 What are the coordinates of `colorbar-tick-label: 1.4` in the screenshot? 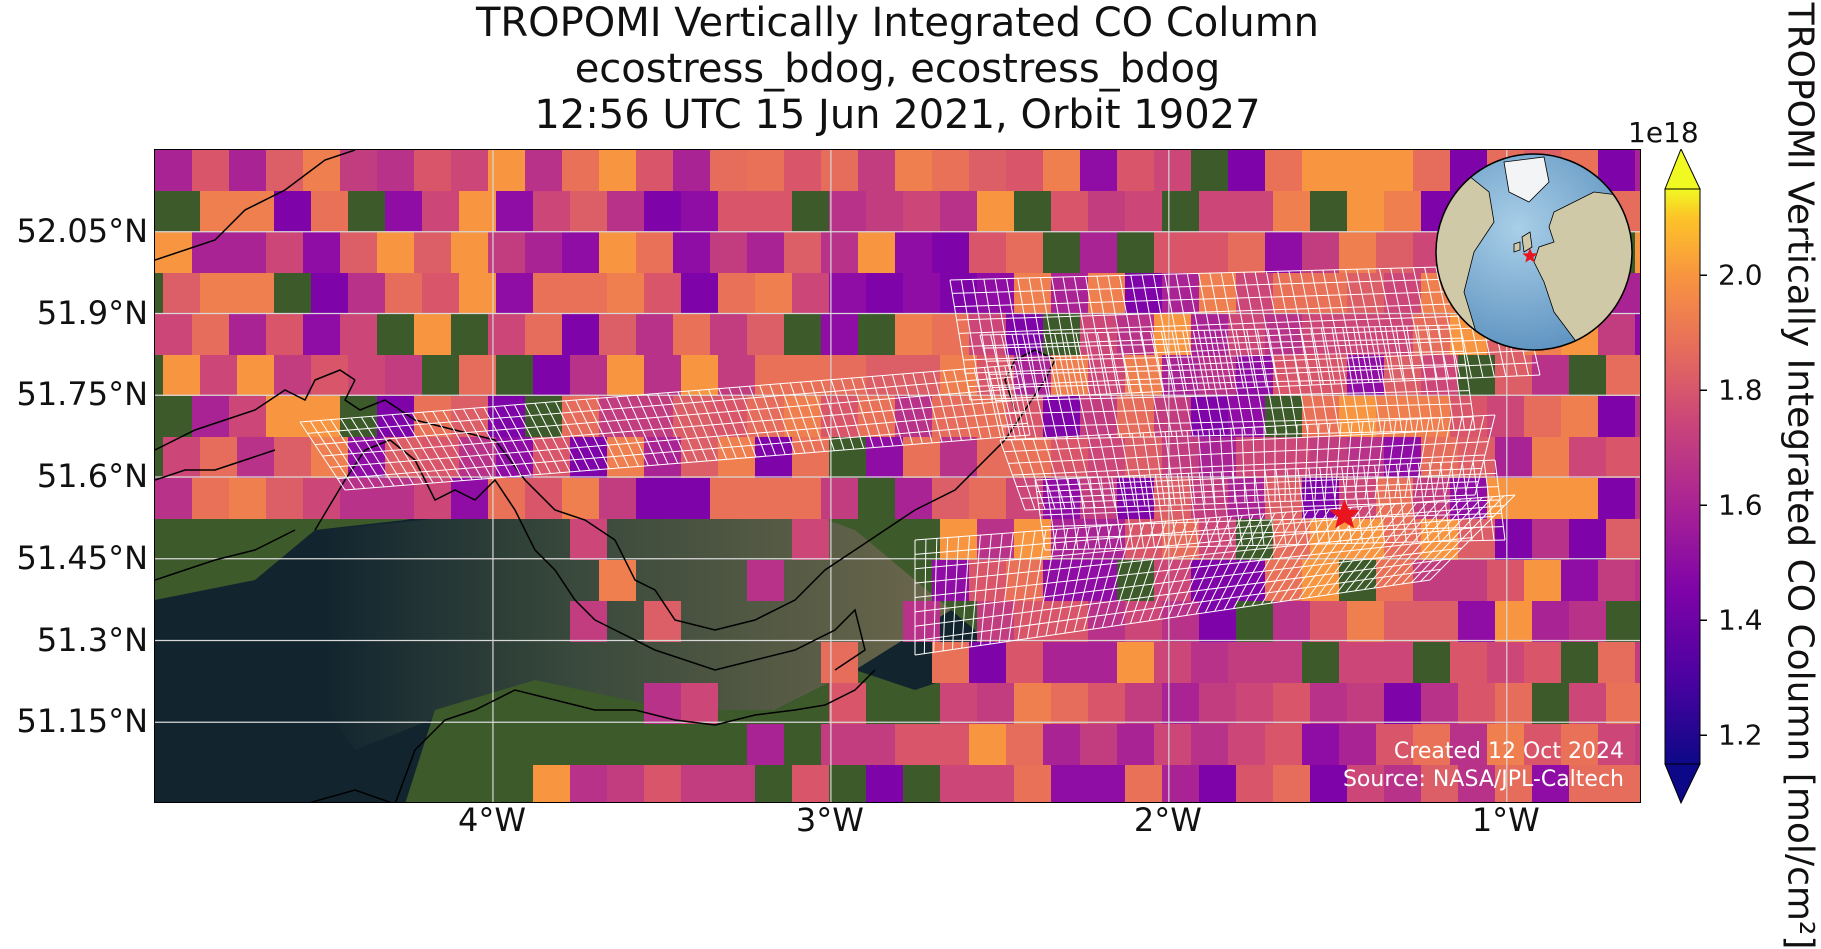 It's located at (1740, 620).